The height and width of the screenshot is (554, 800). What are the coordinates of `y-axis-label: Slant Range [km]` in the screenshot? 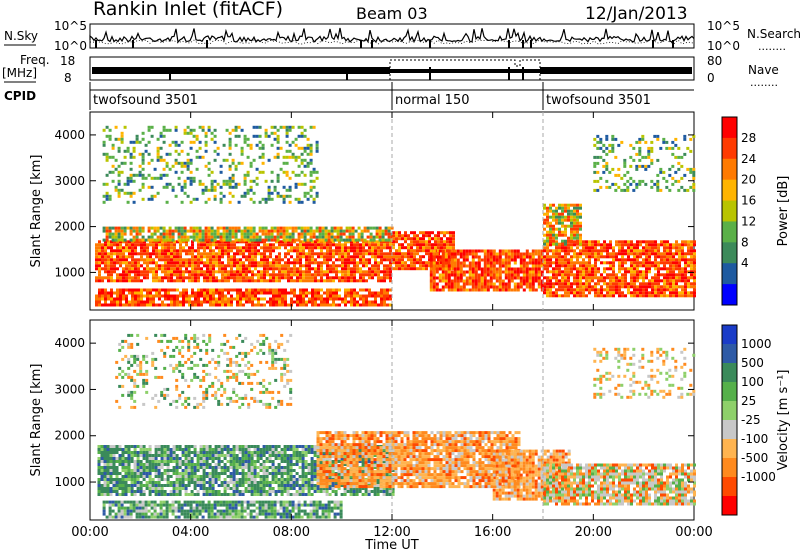 It's located at (36, 211).